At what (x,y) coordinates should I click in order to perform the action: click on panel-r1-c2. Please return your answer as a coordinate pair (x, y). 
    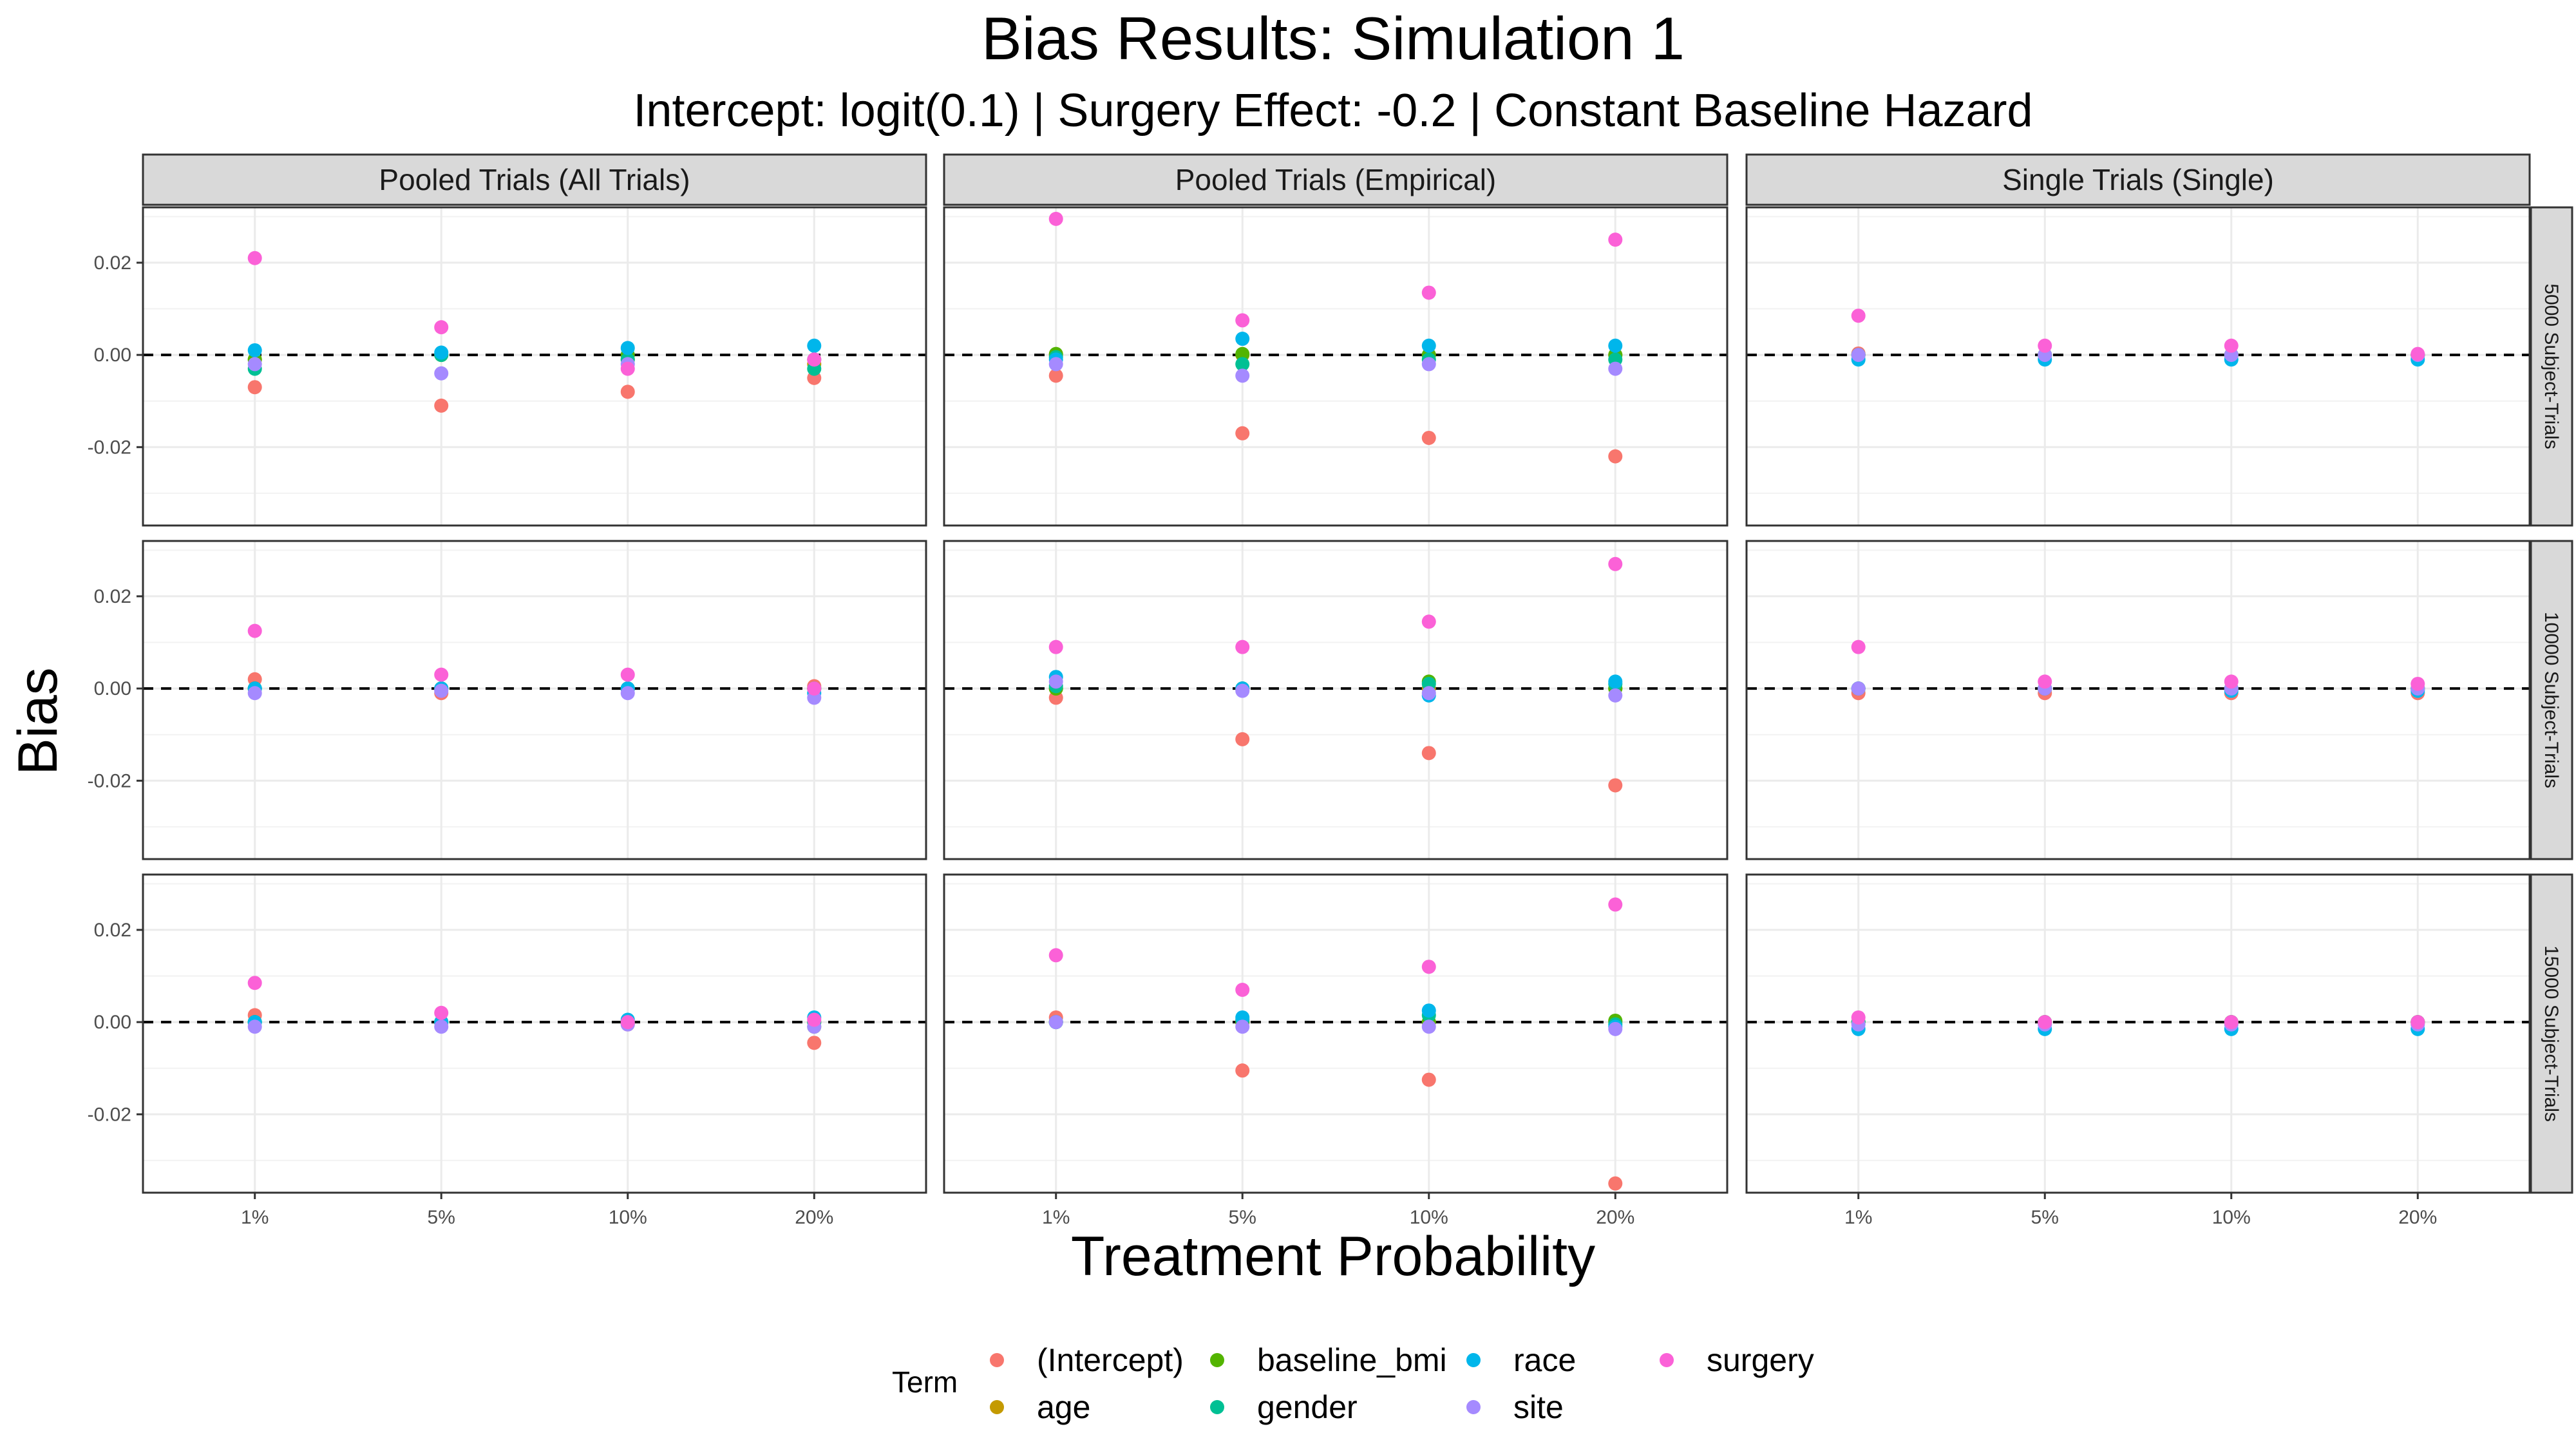
    Looking at the image, I should click on (2138, 700).